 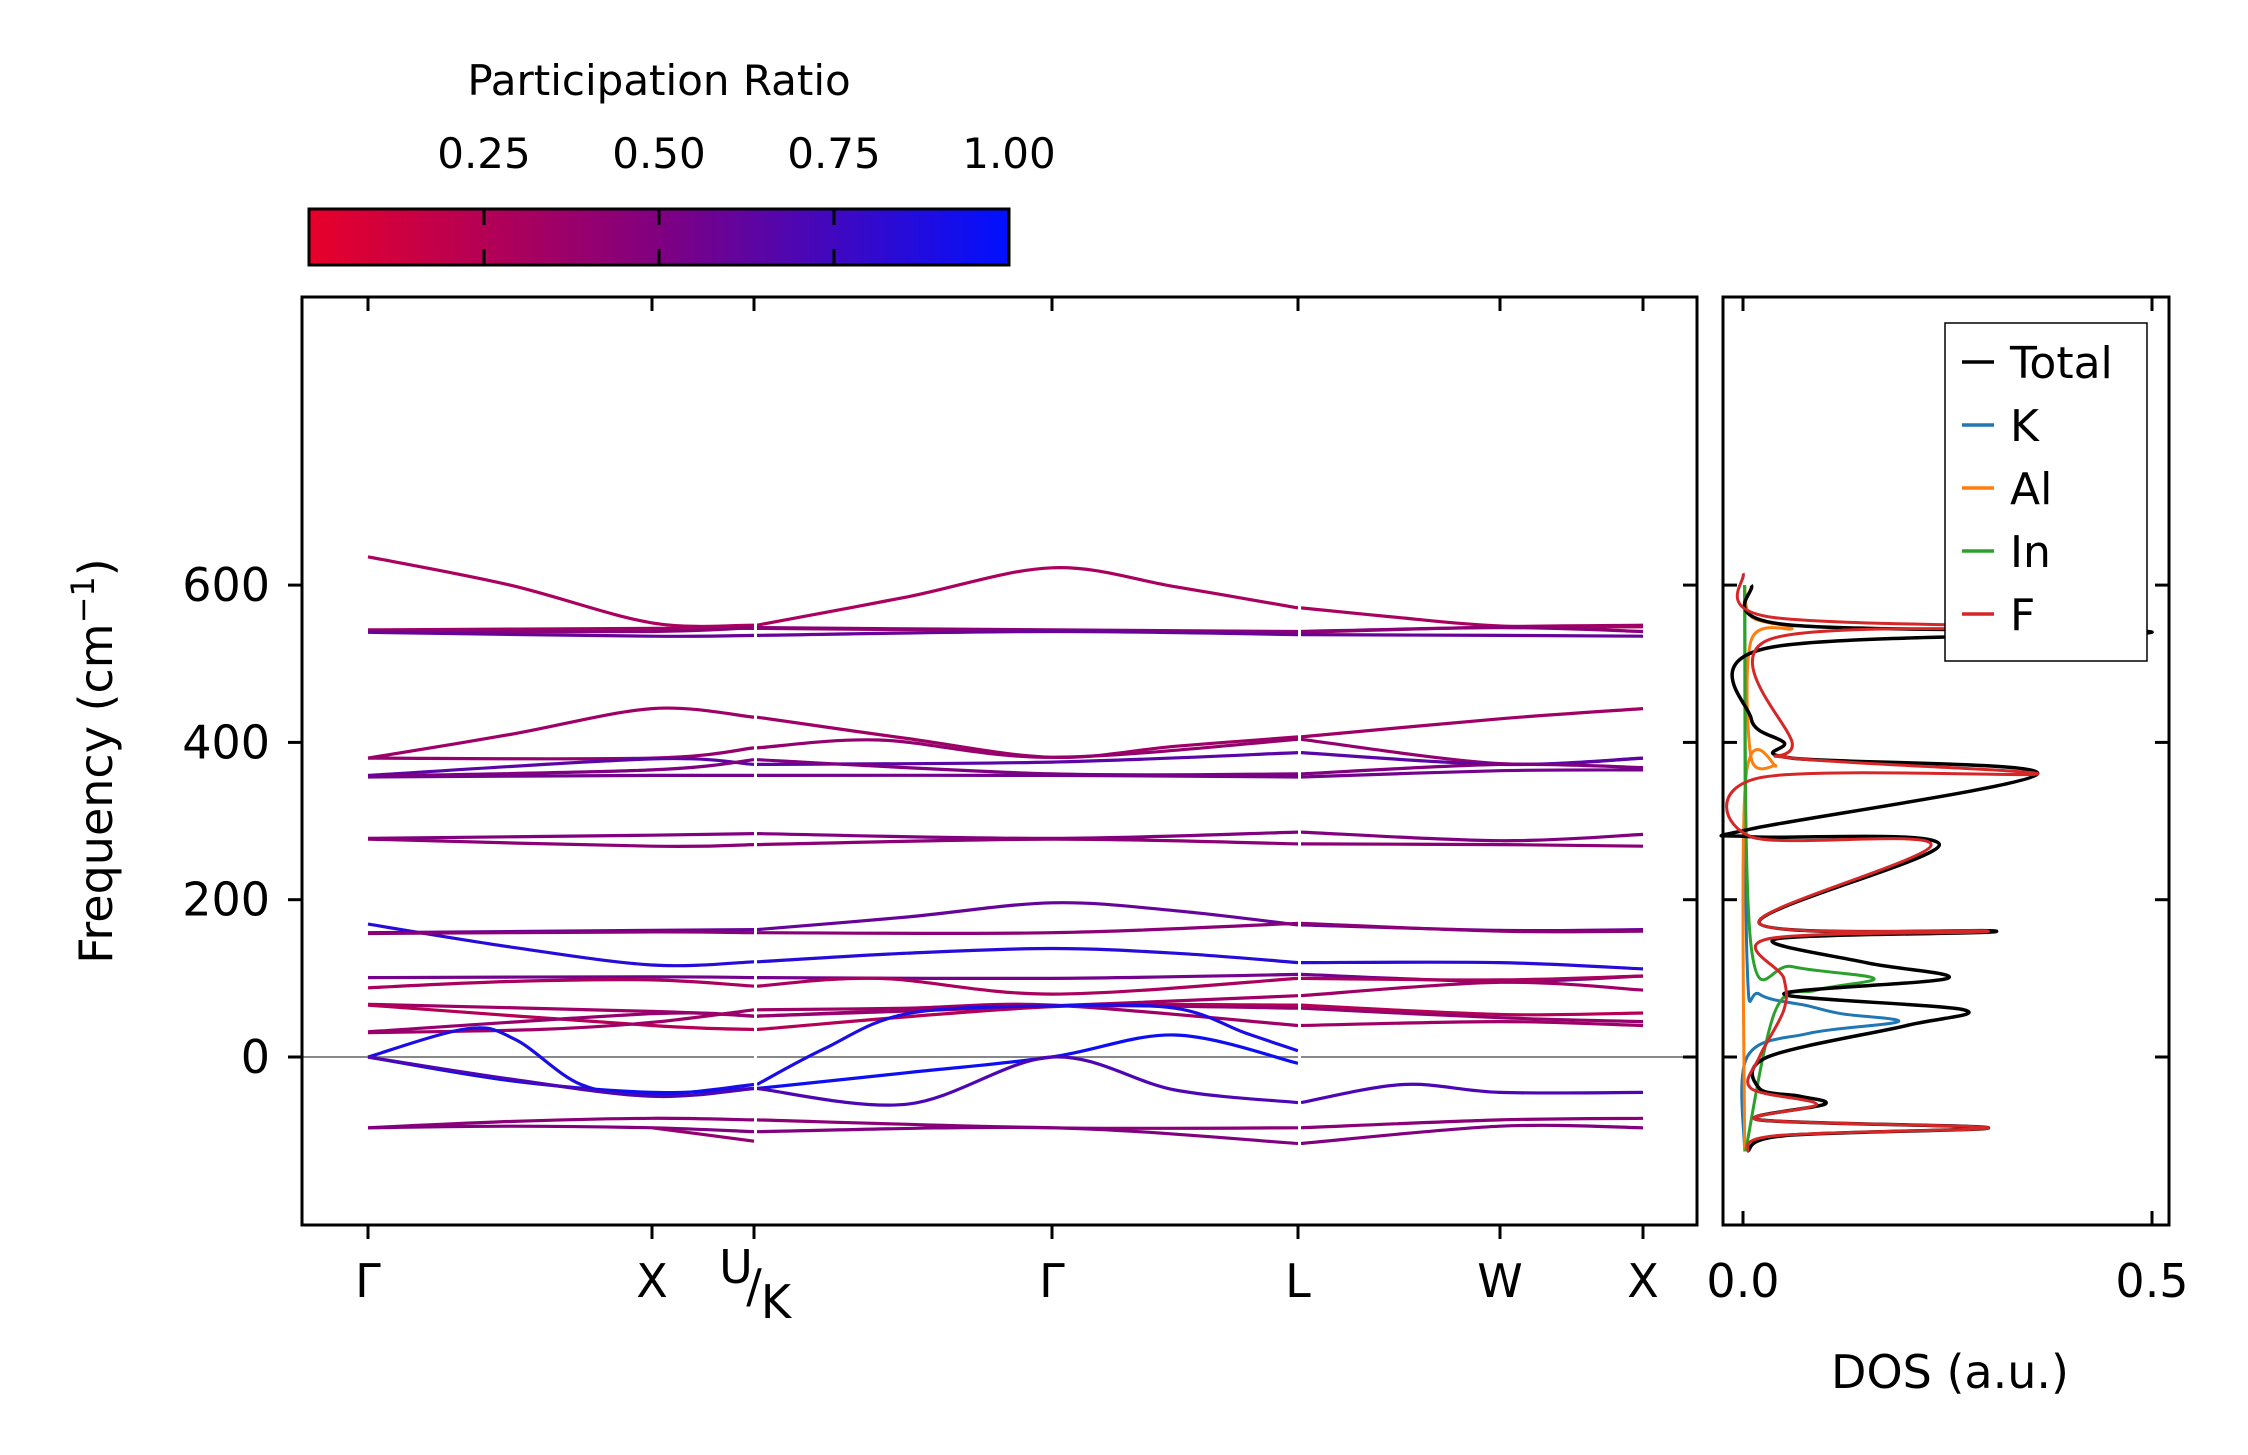 I want to click on legend-label-f: F, so click(x=2022, y=615).